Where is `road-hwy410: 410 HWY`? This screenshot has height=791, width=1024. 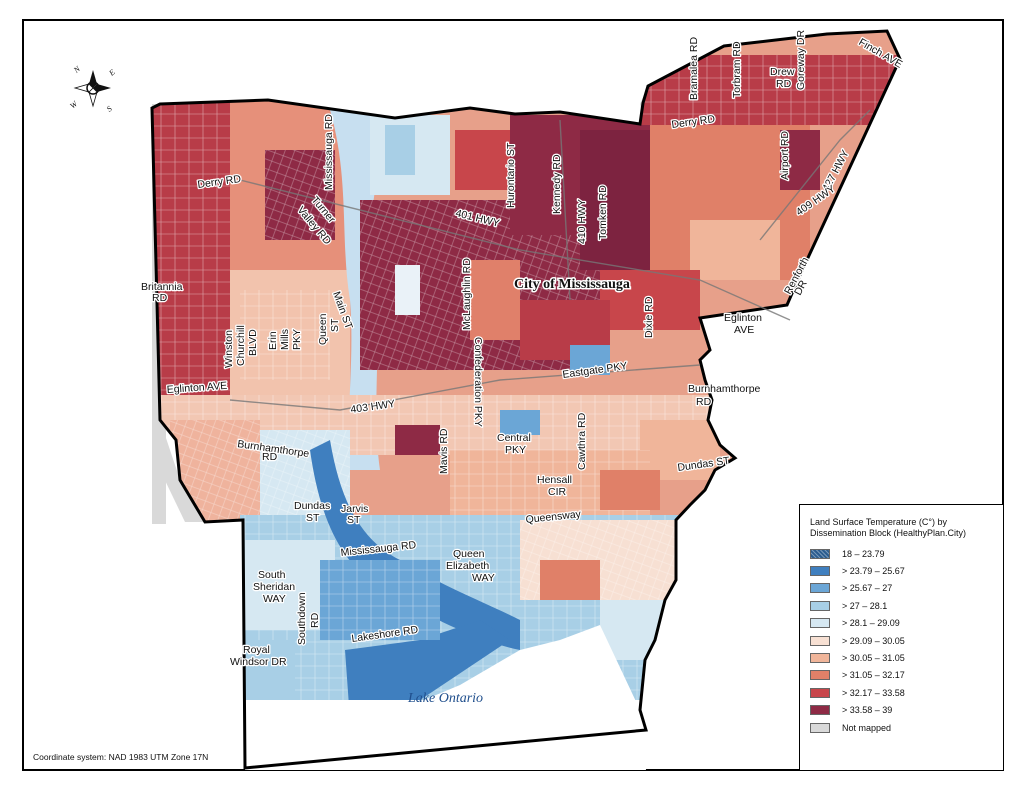
road-hwy410: 410 HWY is located at coordinates (582, 221).